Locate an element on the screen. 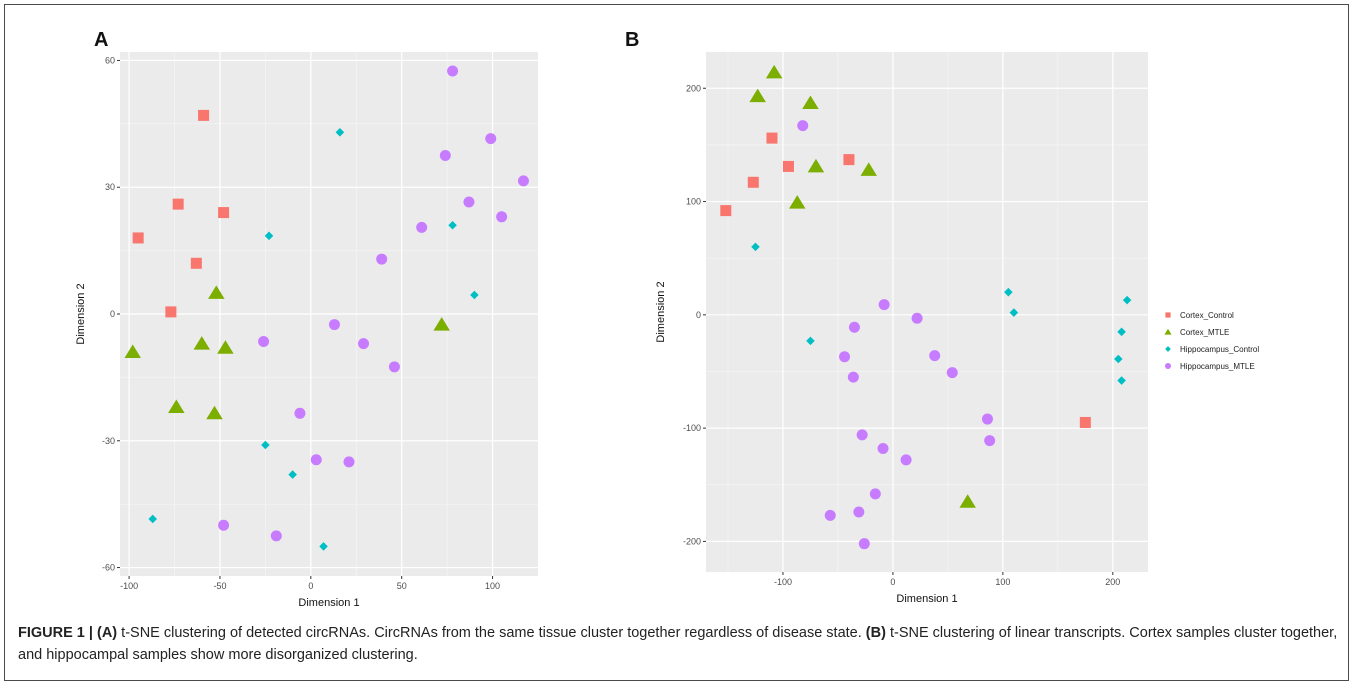 The width and height of the screenshot is (1355, 687). legend-key-hippocampus-mtle is located at coordinates (1168, 366).